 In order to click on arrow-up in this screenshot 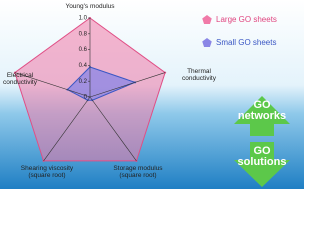, I will do `click(262, 116)`.